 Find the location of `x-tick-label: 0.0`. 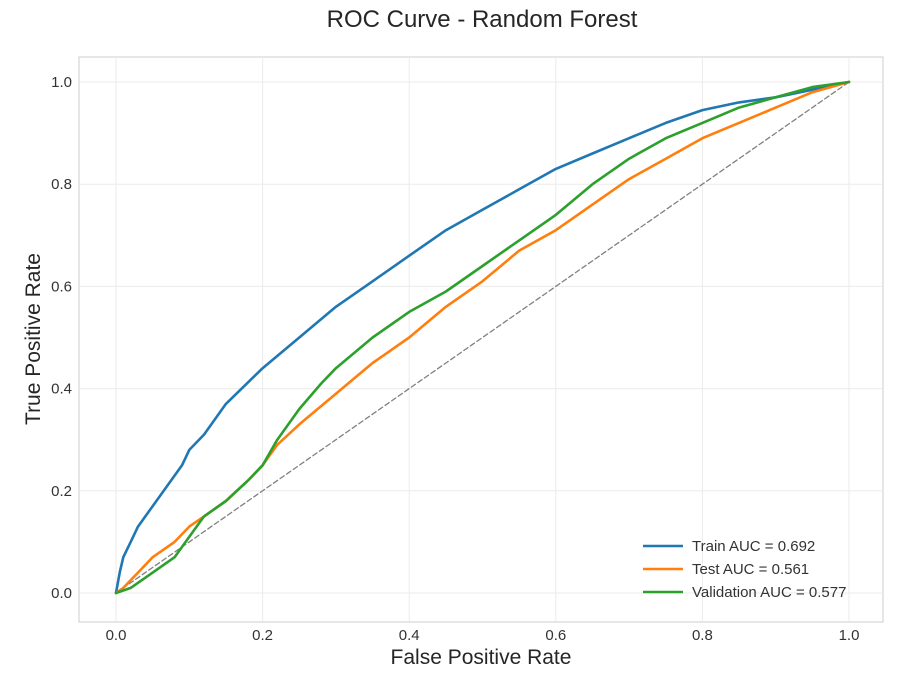

x-tick-label: 0.0 is located at coordinates (116, 635).